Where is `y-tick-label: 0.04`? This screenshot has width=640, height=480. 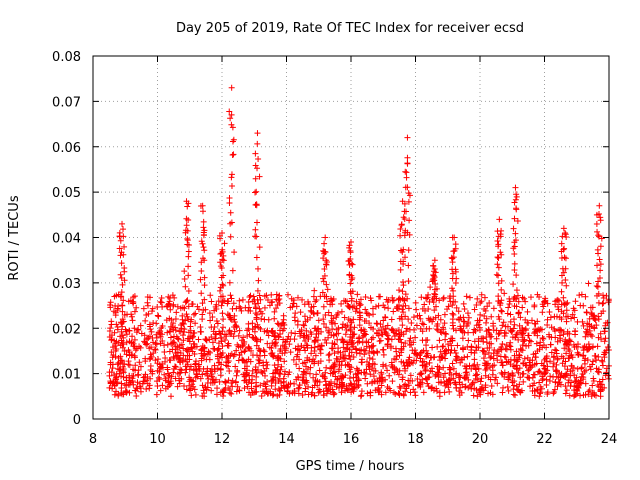 y-tick-label: 0.04 is located at coordinates (66, 239).